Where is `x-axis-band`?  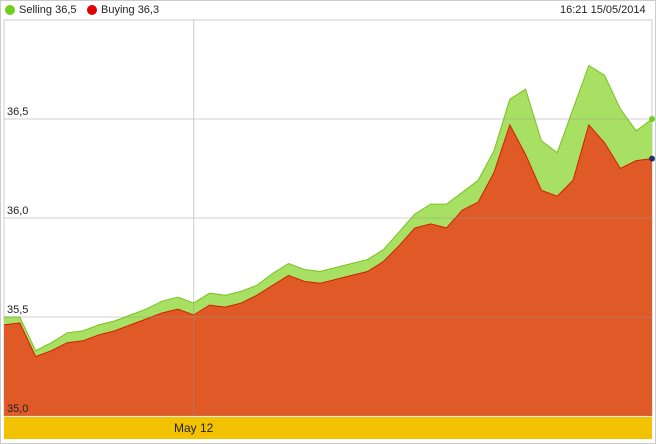 x-axis-band is located at coordinates (328, 428).